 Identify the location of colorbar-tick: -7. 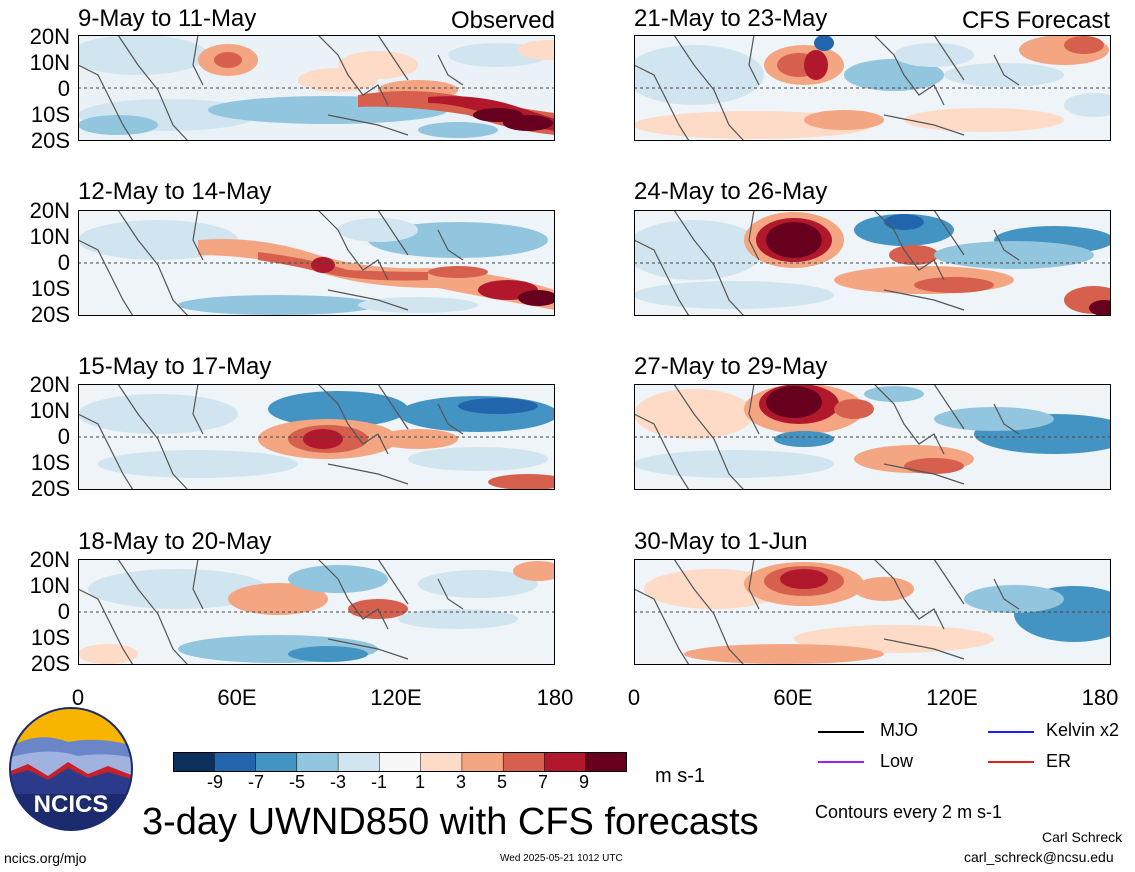
(255, 782).